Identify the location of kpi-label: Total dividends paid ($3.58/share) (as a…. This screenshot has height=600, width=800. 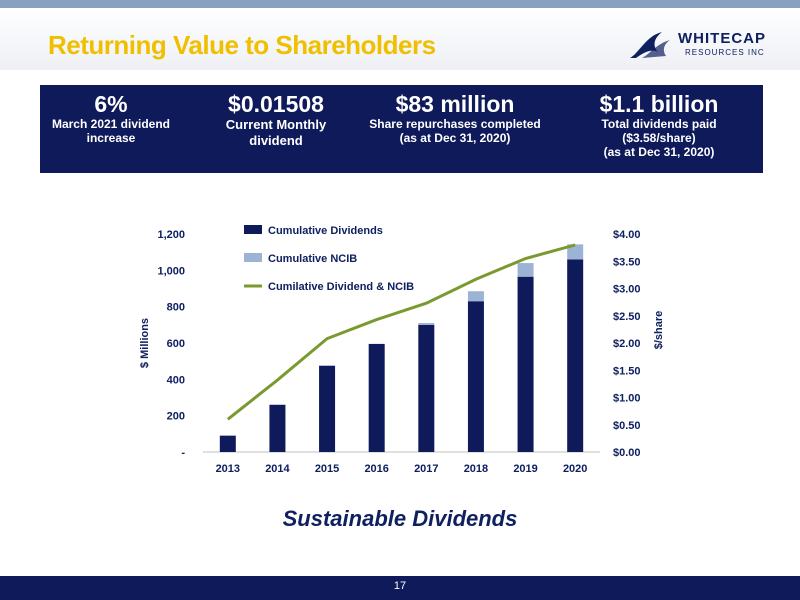
(659, 138).